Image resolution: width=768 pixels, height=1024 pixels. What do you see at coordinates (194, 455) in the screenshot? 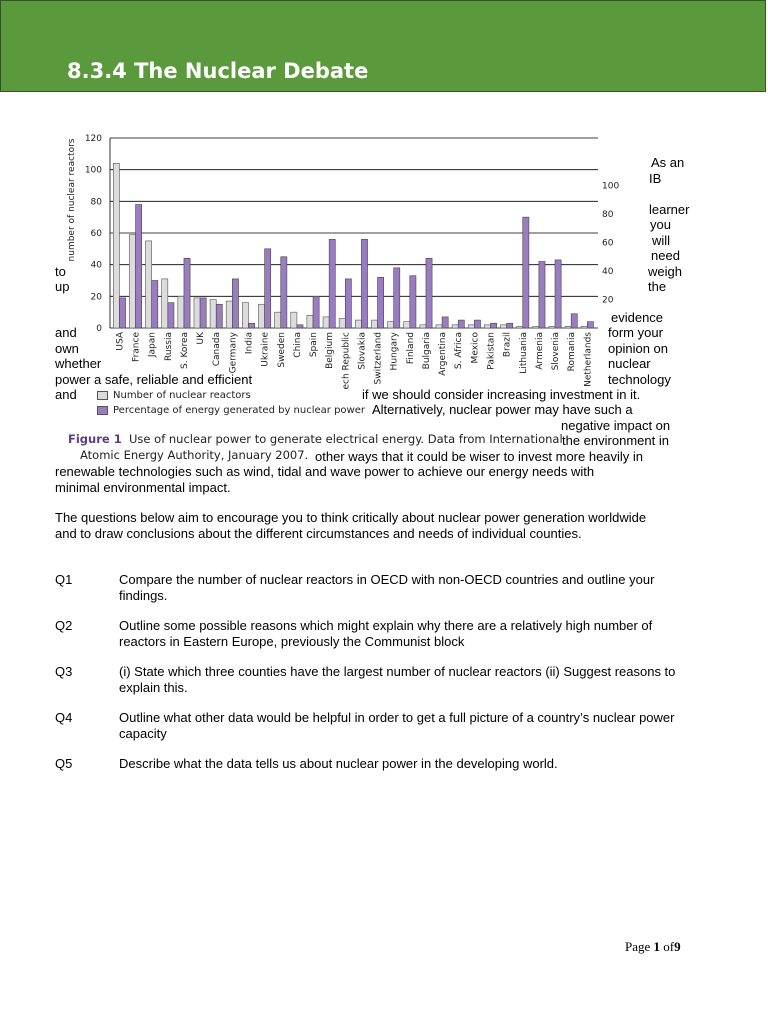
I see `figure-caption-line2: Atomic Energy Authority, January 2007.` at bounding box center [194, 455].